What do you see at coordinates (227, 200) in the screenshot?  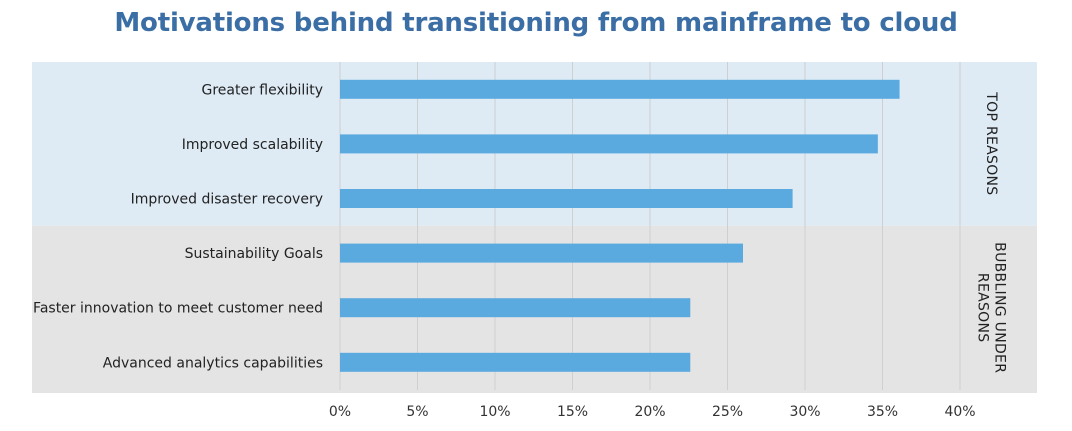 I see `category-label: Improved disaster recovery` at bounding box center [227, 200].